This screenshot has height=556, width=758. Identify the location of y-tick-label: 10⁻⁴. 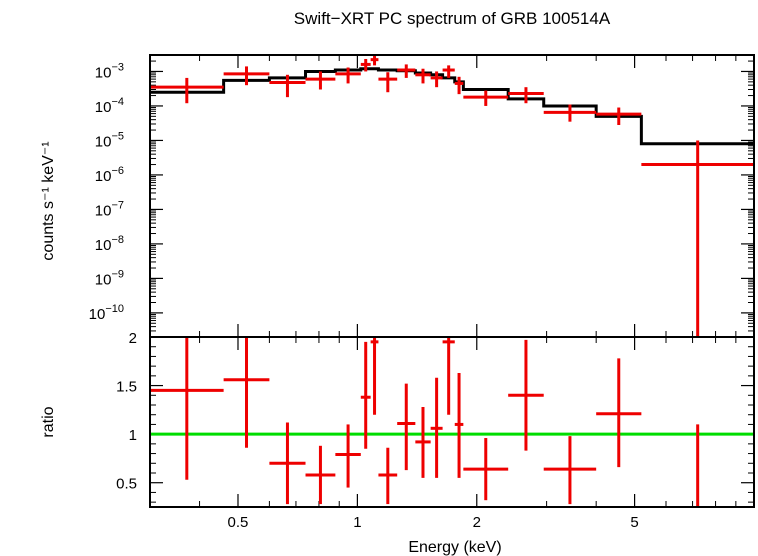
(109, 106).